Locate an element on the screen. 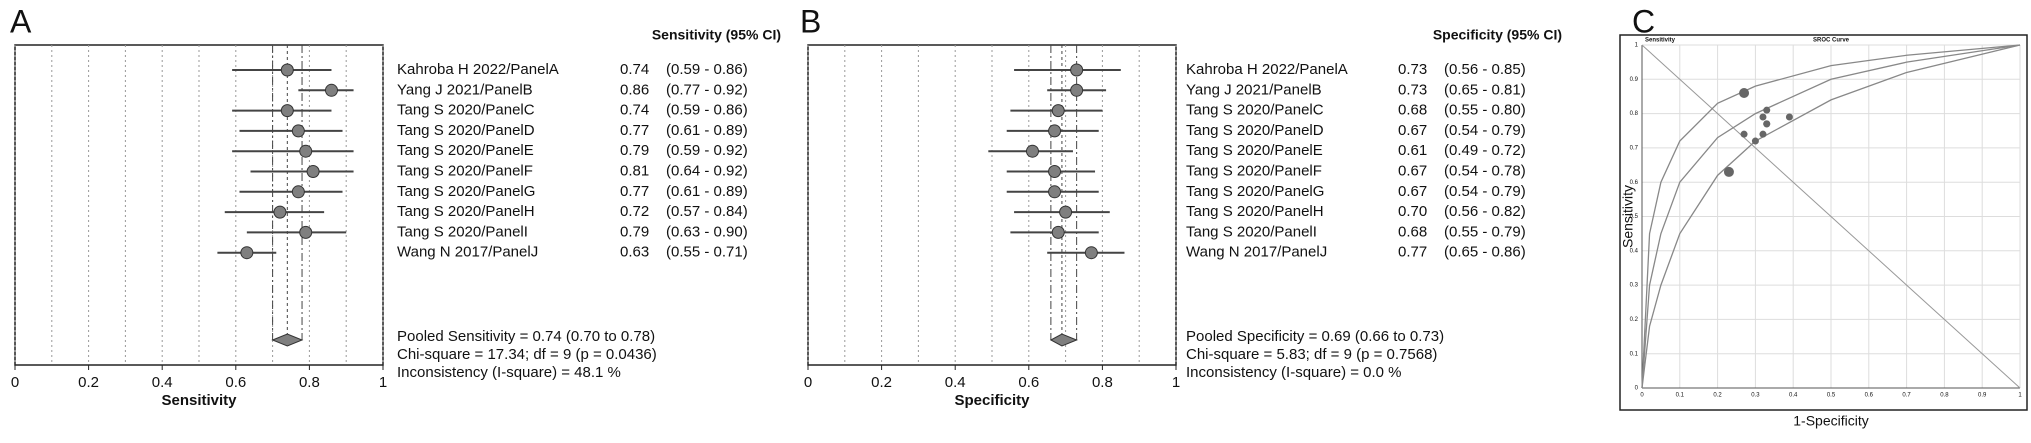  sroc-curve is located at coordinates (1831, 216).